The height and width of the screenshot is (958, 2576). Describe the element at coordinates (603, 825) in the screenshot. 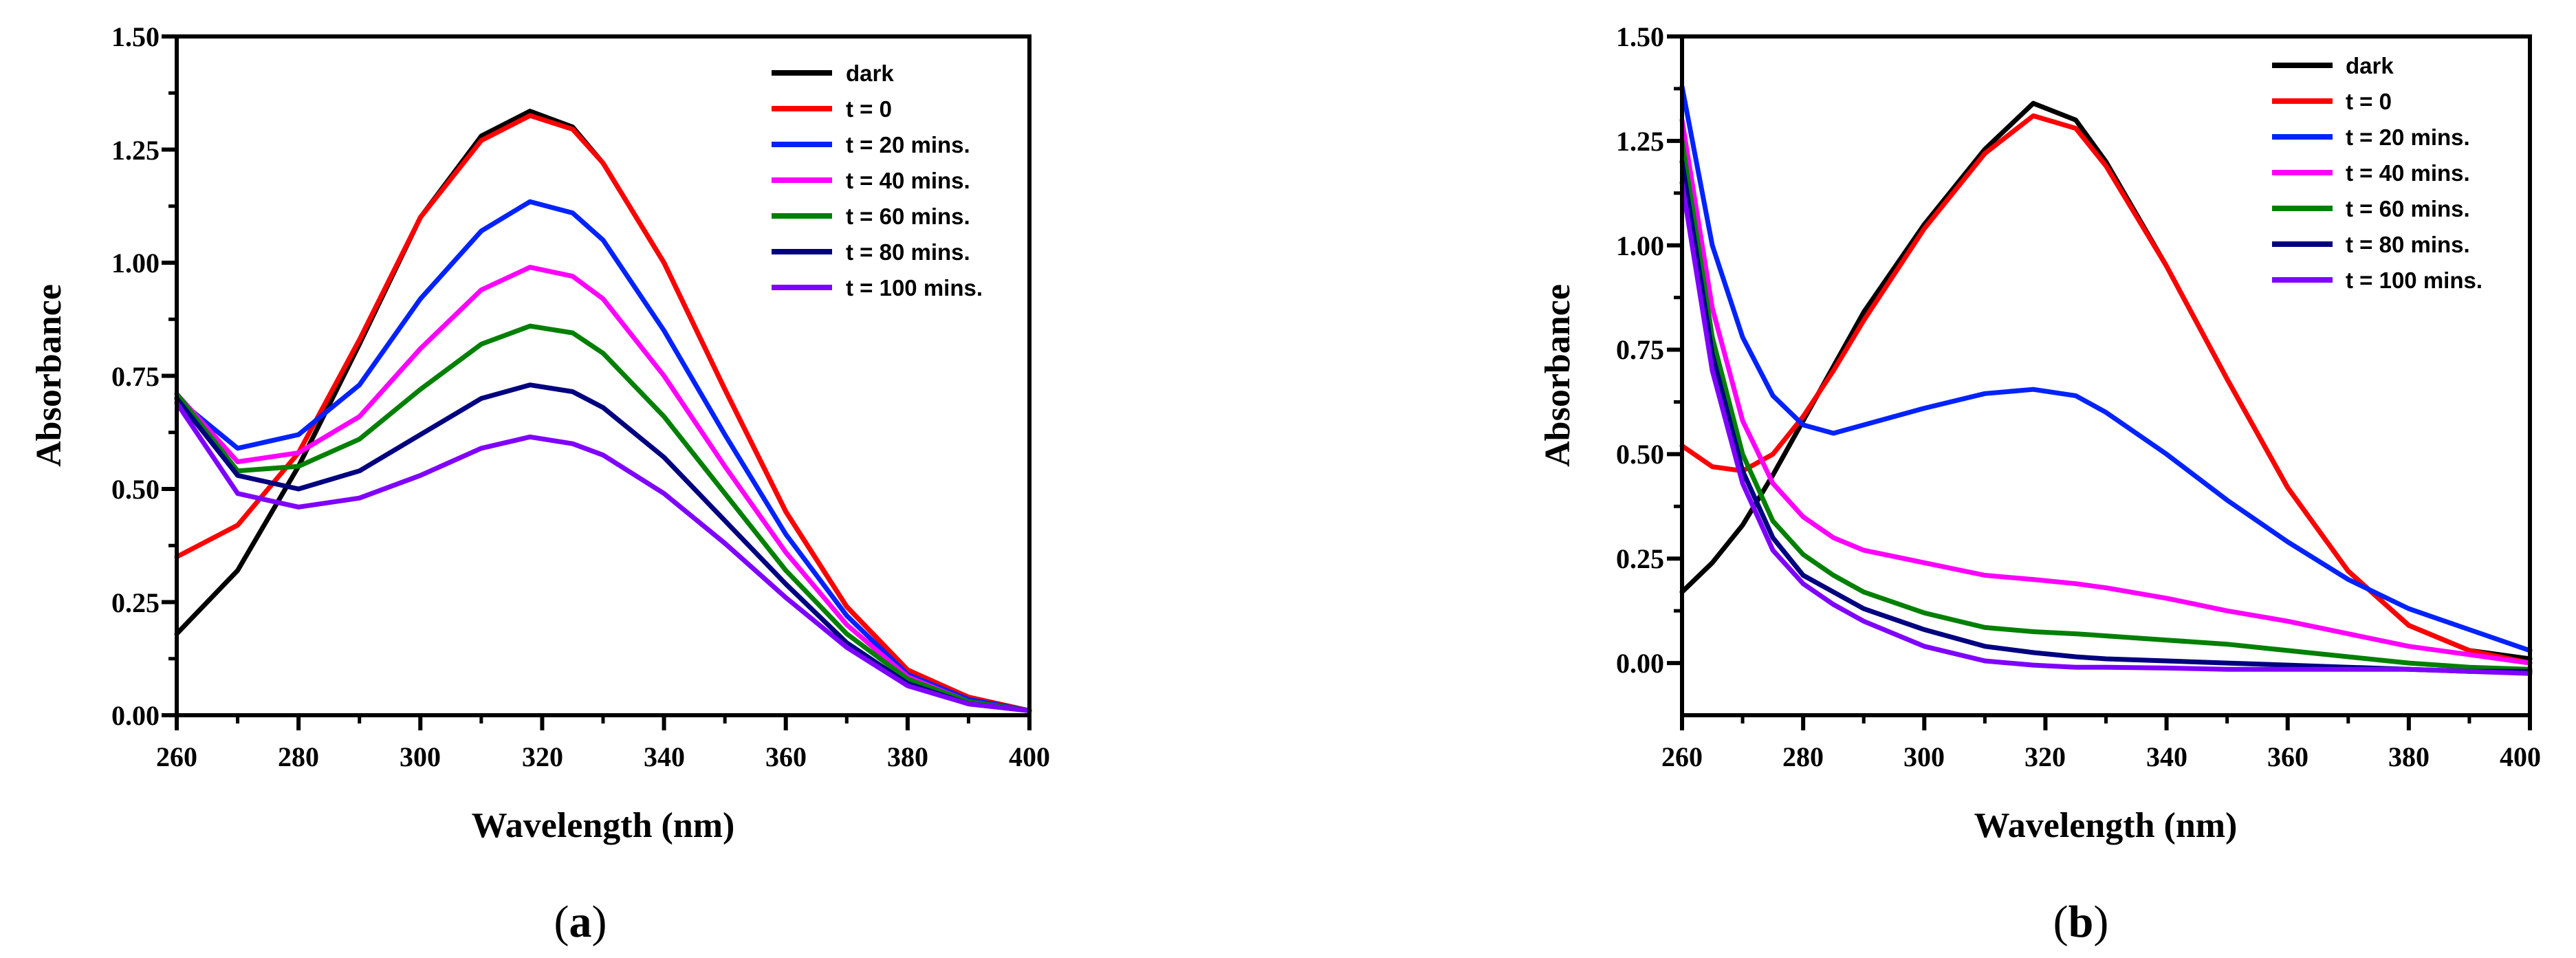

I see `x-axis-title-a: Wavelength (nm)` at that location.